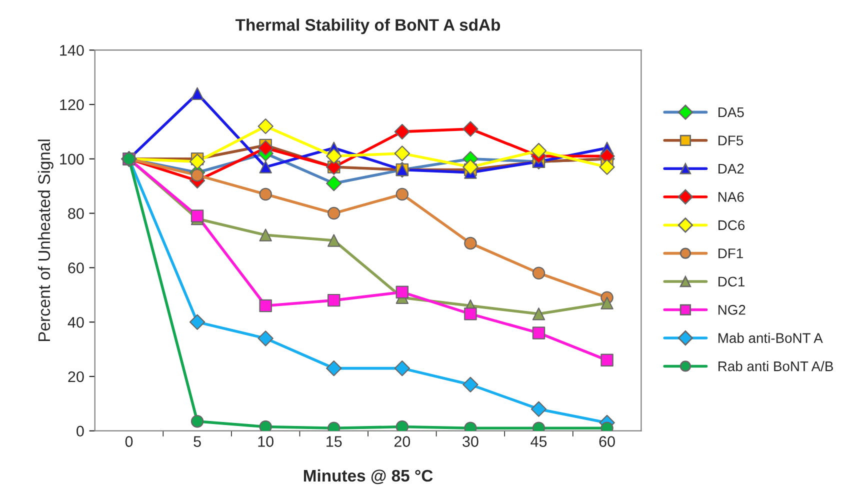 This screenshot has width=847, height=501. Describe the element at coordinates (334, 441) in the screenshot. I see `x-tick-label: 15` at that location.